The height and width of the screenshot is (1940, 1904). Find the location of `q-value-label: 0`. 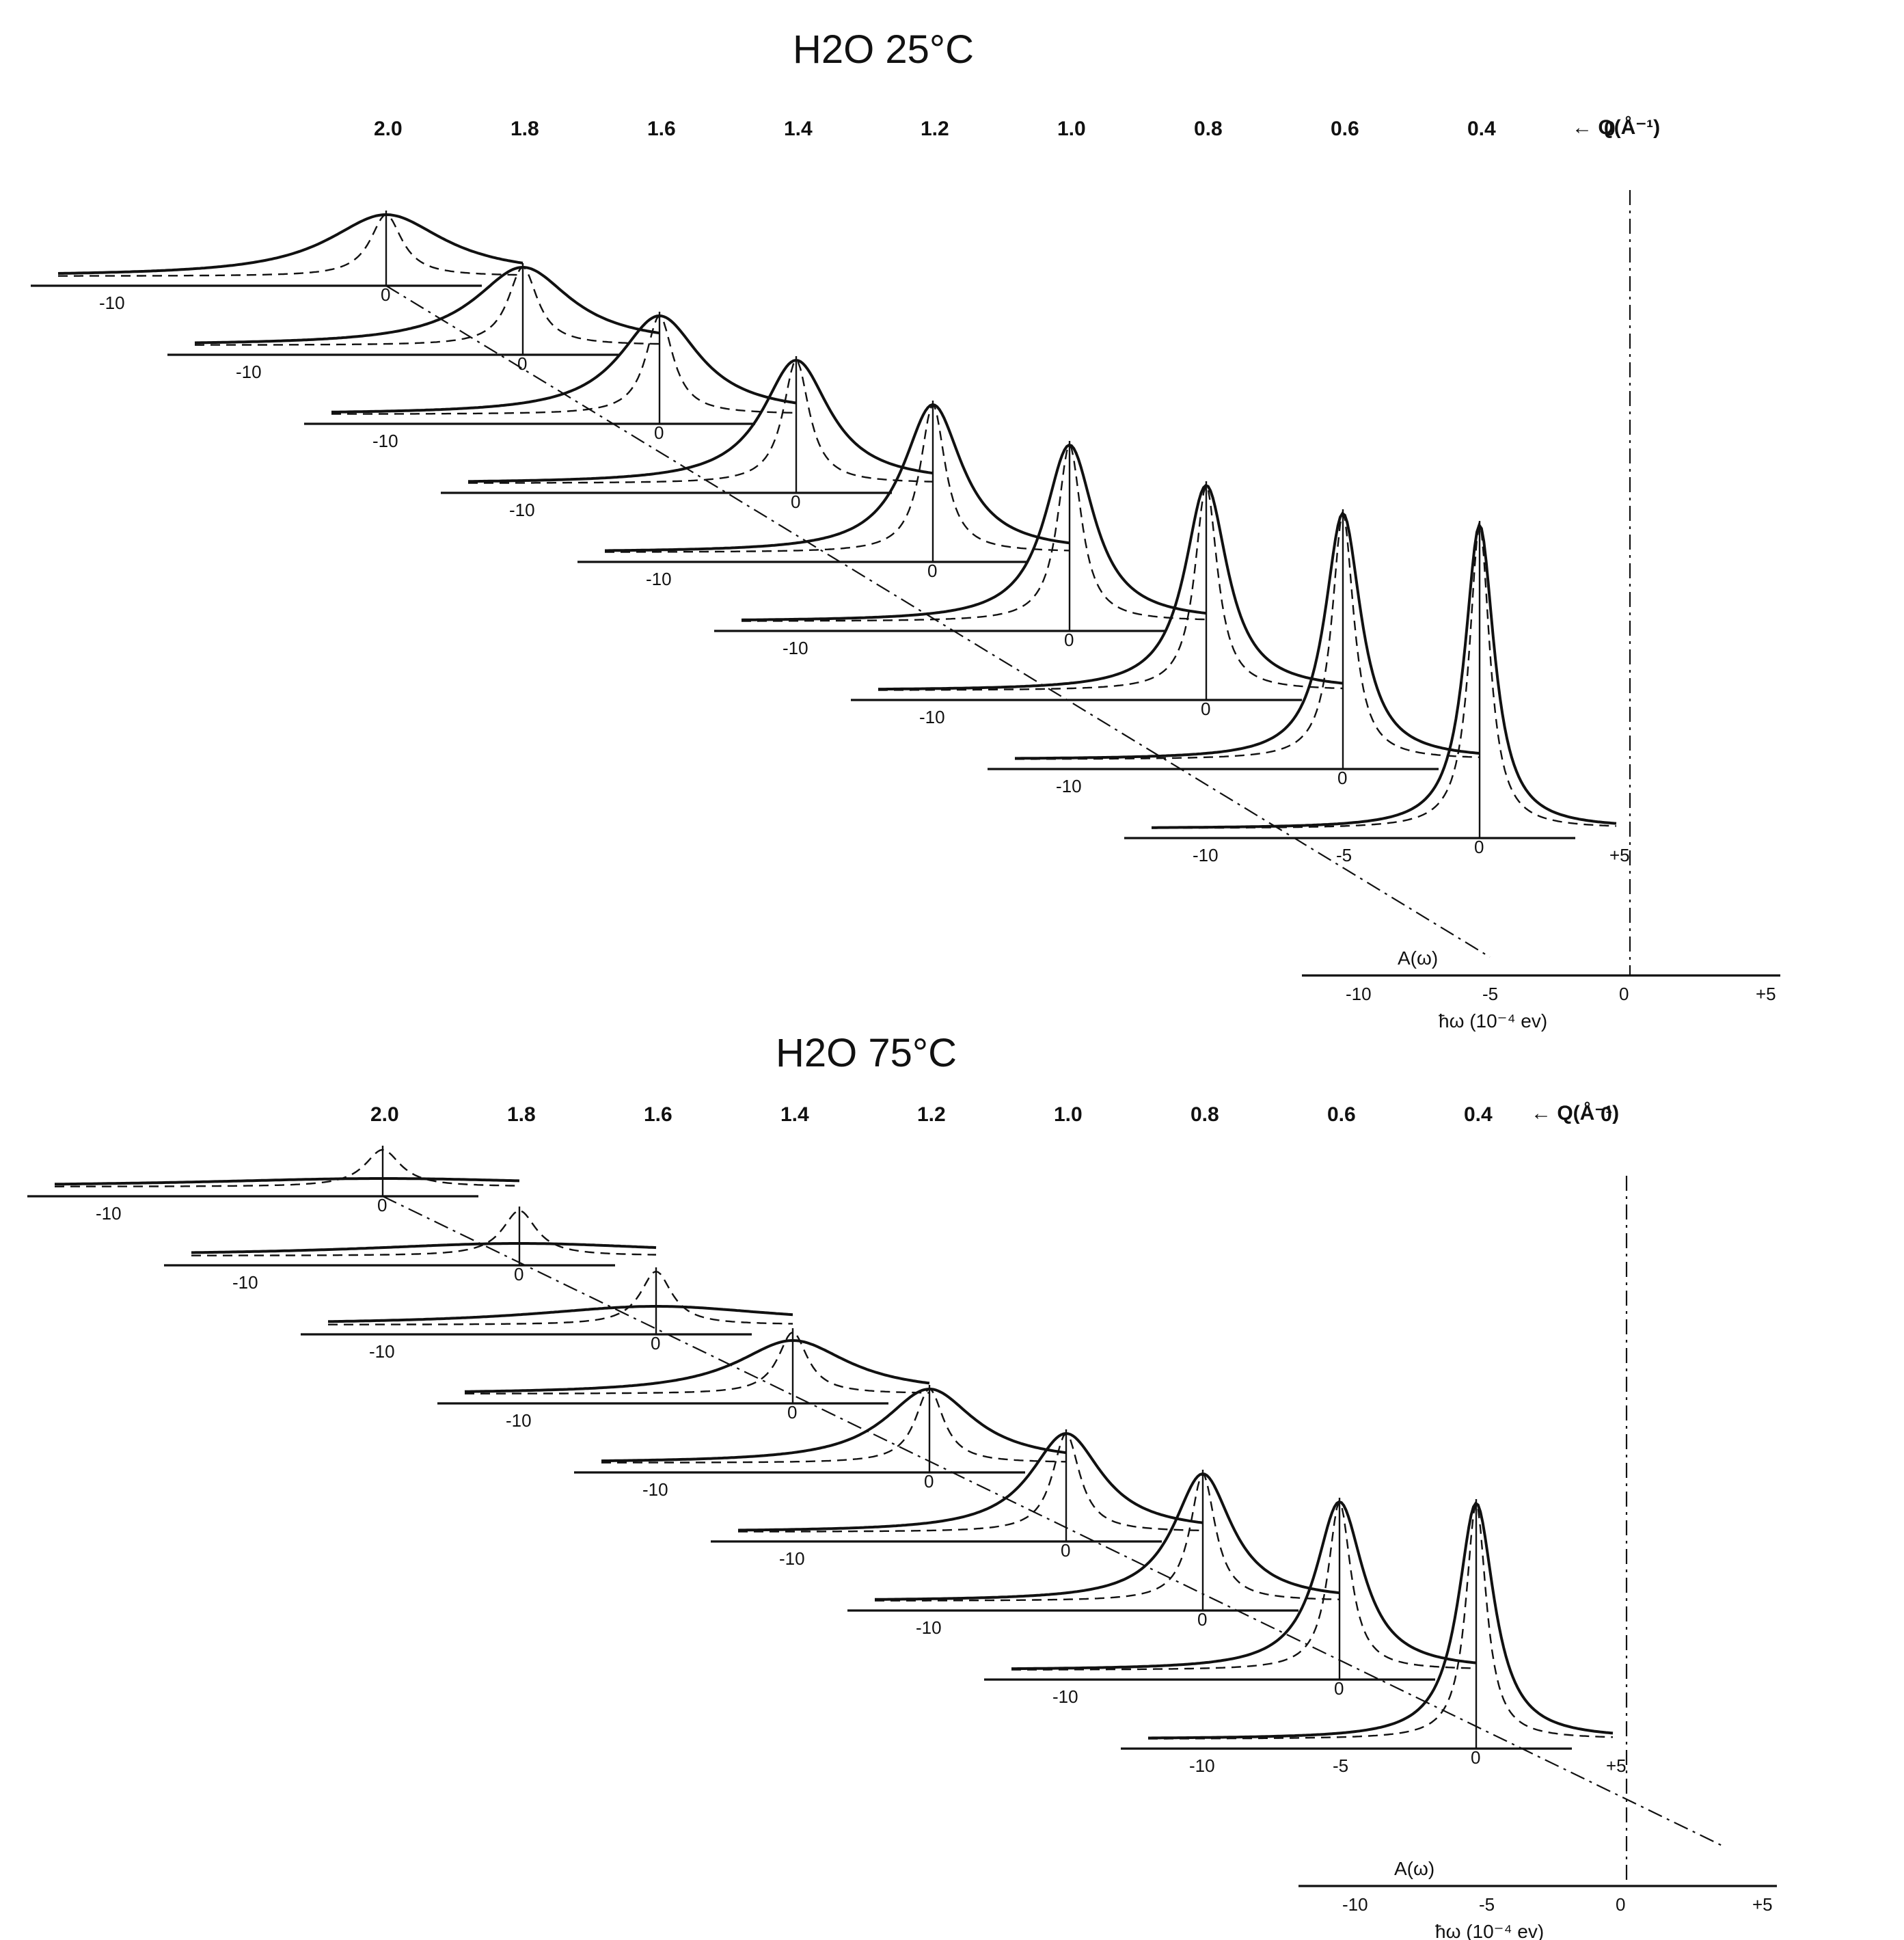

q-value-label: 0 is located at coordinates (1610, 129).